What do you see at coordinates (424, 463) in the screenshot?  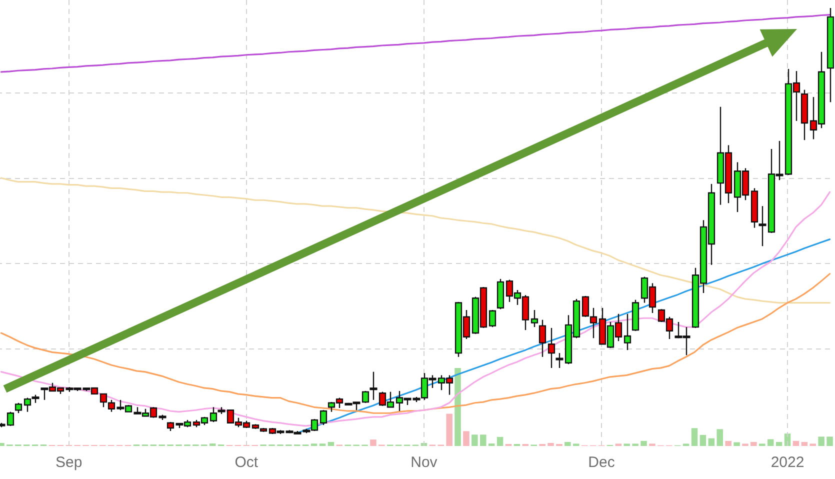 I see `x-tick-label: Nov` at bounding box center [424, 463].